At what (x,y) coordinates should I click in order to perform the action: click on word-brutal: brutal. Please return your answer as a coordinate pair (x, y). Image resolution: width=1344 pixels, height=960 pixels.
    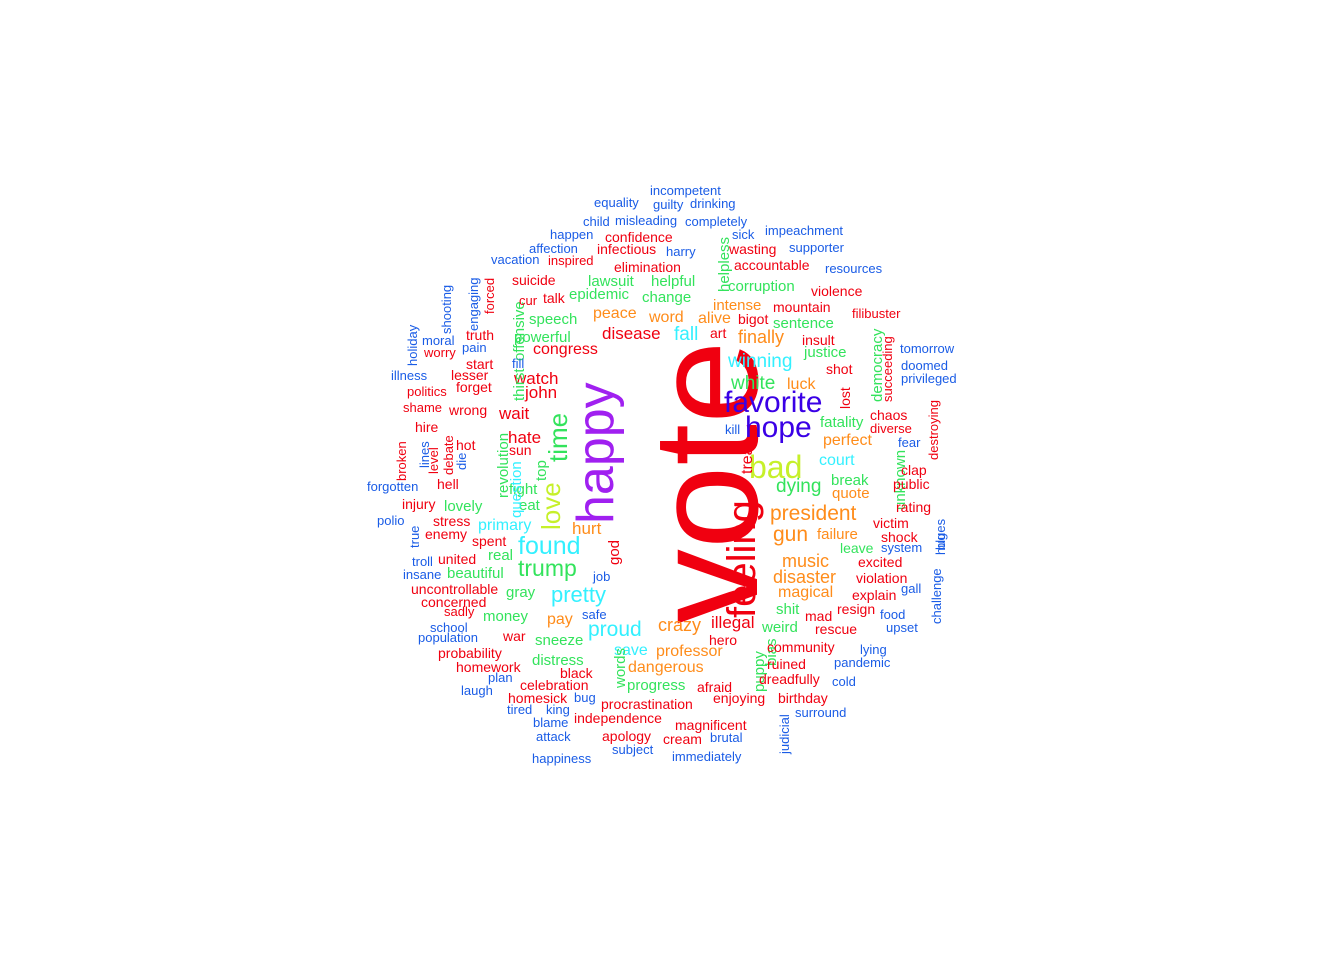
    Looking at the image, I should click on (726, 737).